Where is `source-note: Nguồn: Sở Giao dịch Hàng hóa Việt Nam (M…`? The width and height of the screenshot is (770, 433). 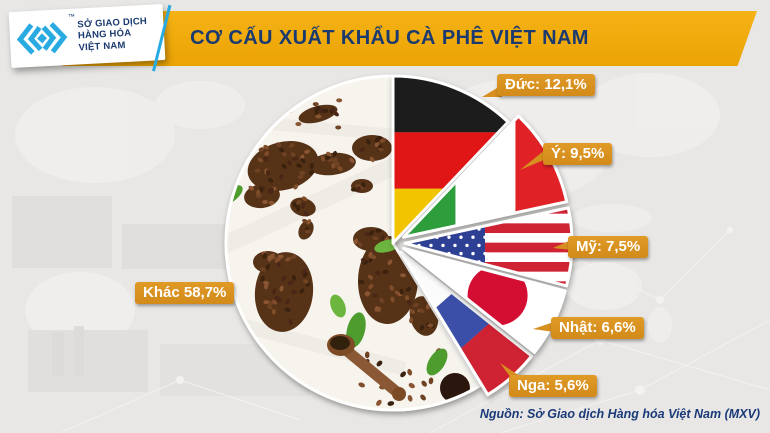 source-note: Nguồn: Sở Giao dịch Hàng hóa Việt Nam (M… is located at coordinates (619, 414).